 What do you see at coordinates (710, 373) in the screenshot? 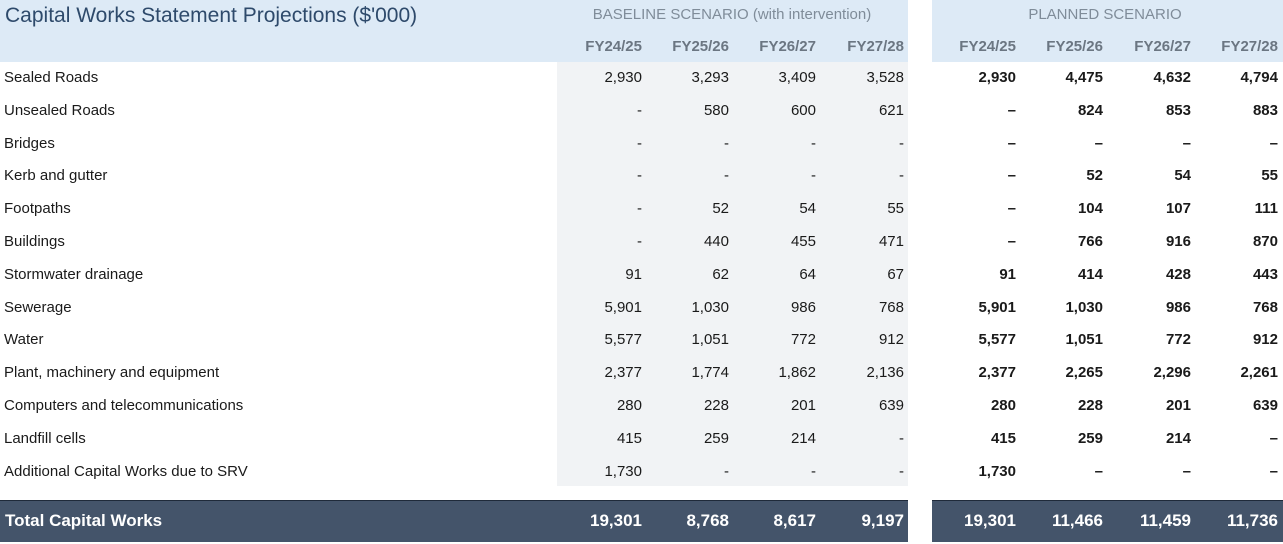
I see `baseline-cell: 1,774` at bounding box center [710, 373].